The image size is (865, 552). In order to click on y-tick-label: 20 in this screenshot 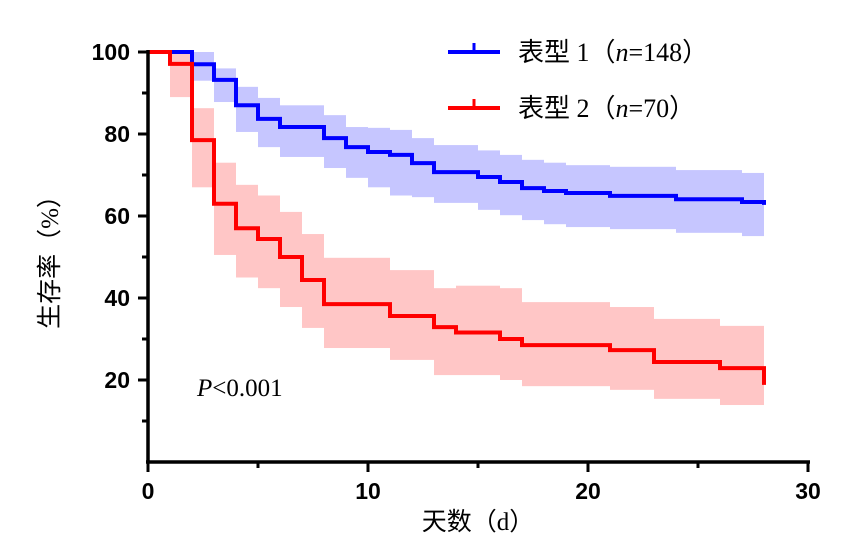, I will do `click(117, 380)`.